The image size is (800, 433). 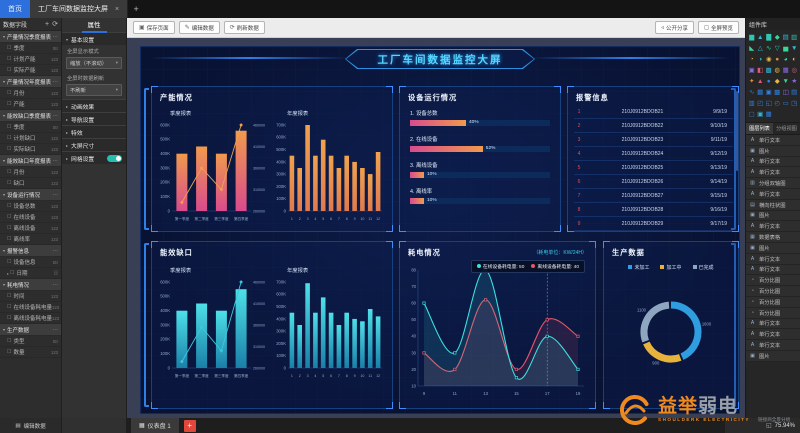 I want to click on component-icon: ◣, so click(x=752, y=48).